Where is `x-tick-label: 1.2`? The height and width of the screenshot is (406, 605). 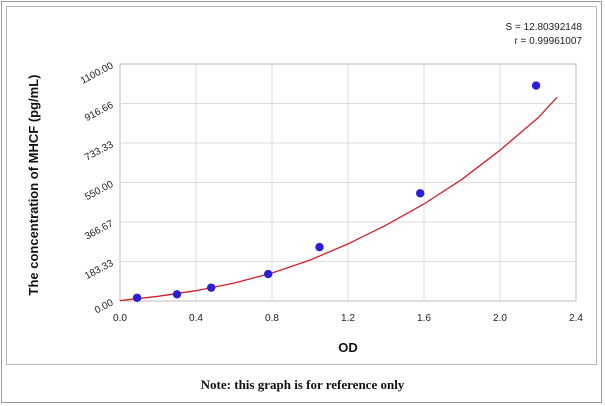 x-tick-label: 1.2 is located at coordinates (348, 318).